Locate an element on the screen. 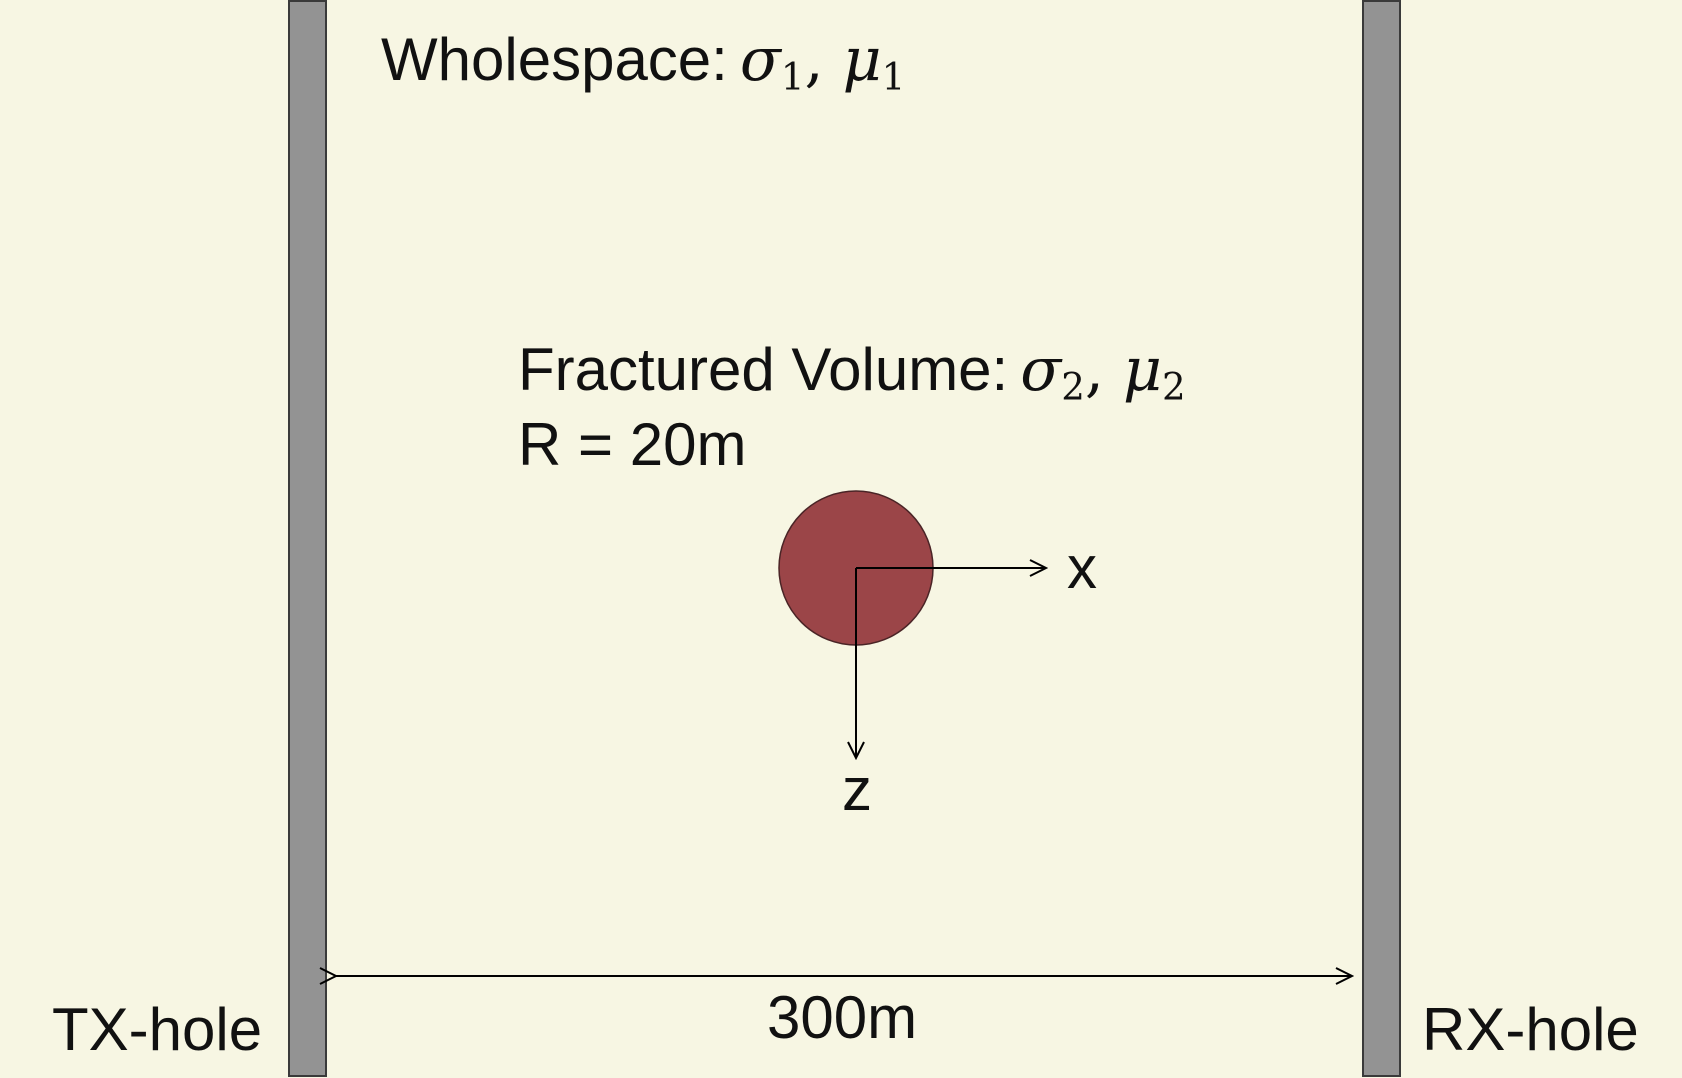 Image resolution: width=1682 pixels, height=1078 pixels. fractured-volume-label: Fractured Volume: σ2, μ2 is located at coordinates (852, 370).